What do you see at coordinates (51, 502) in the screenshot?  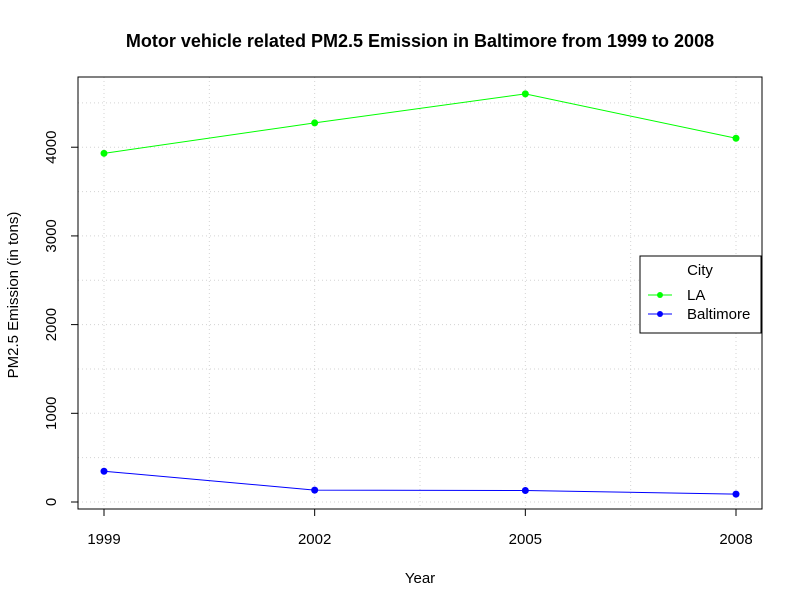 I see `y-tick-label: 0` at bounding box center [51, 502].